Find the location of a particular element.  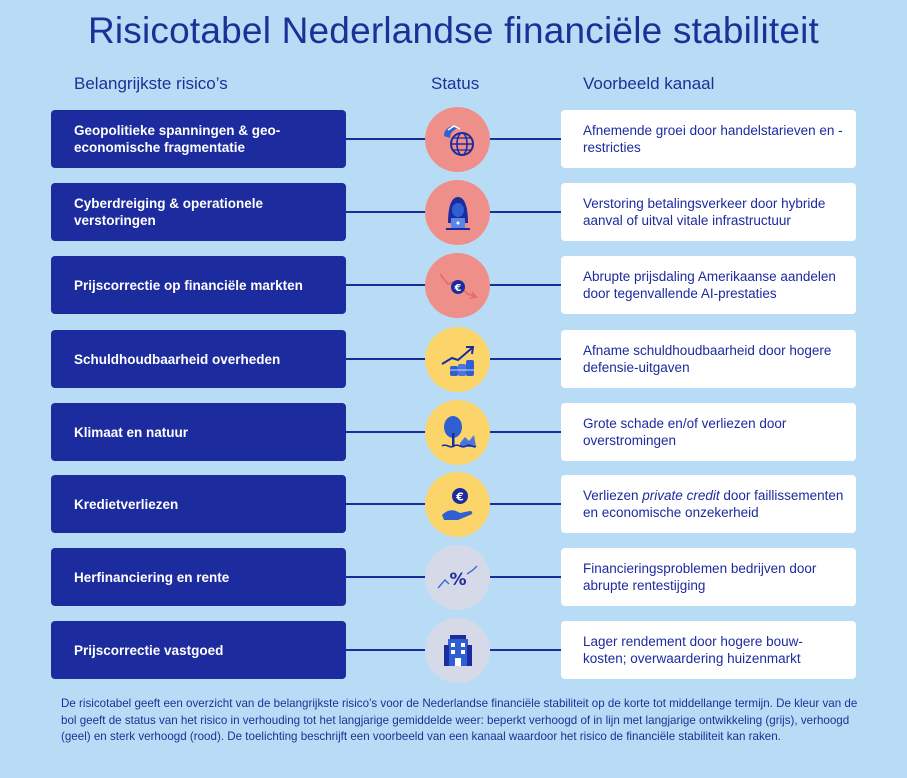

building-icon is located at coordinates (457, 650).